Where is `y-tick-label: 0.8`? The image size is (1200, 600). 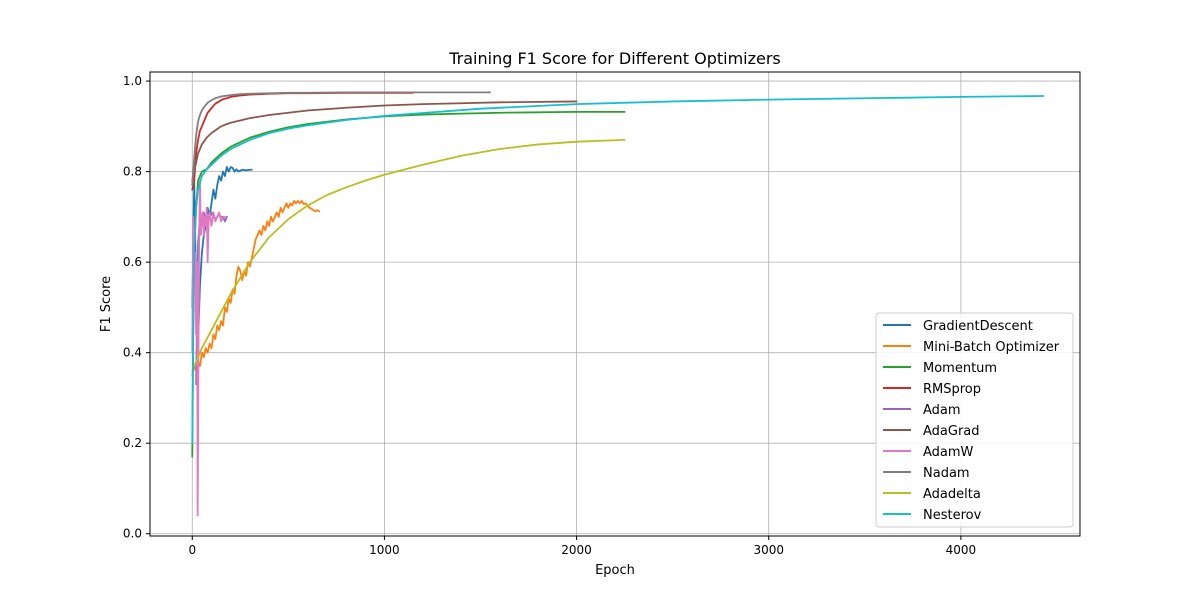 y-tick-label: 0.8 is located at coordinates (132, 172).